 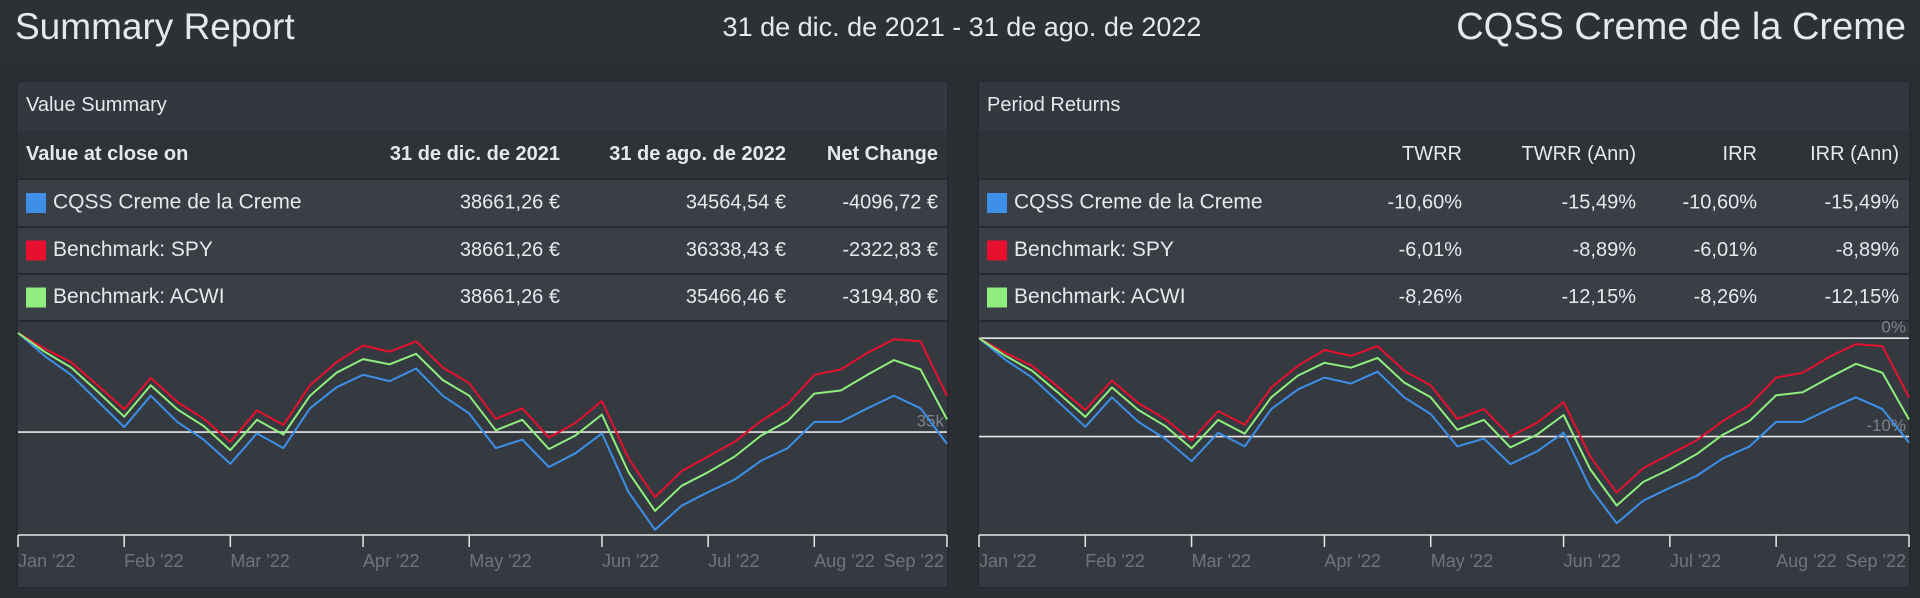 I want to click on y-tick-label: 0%, so click(x=1893, y=327).